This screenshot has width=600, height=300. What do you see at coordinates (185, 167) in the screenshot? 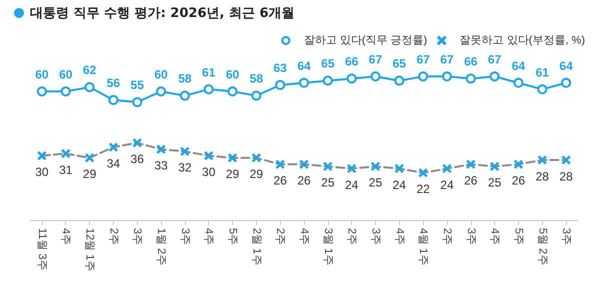
I see `data-label: 32` at bounding box center [185, 167].